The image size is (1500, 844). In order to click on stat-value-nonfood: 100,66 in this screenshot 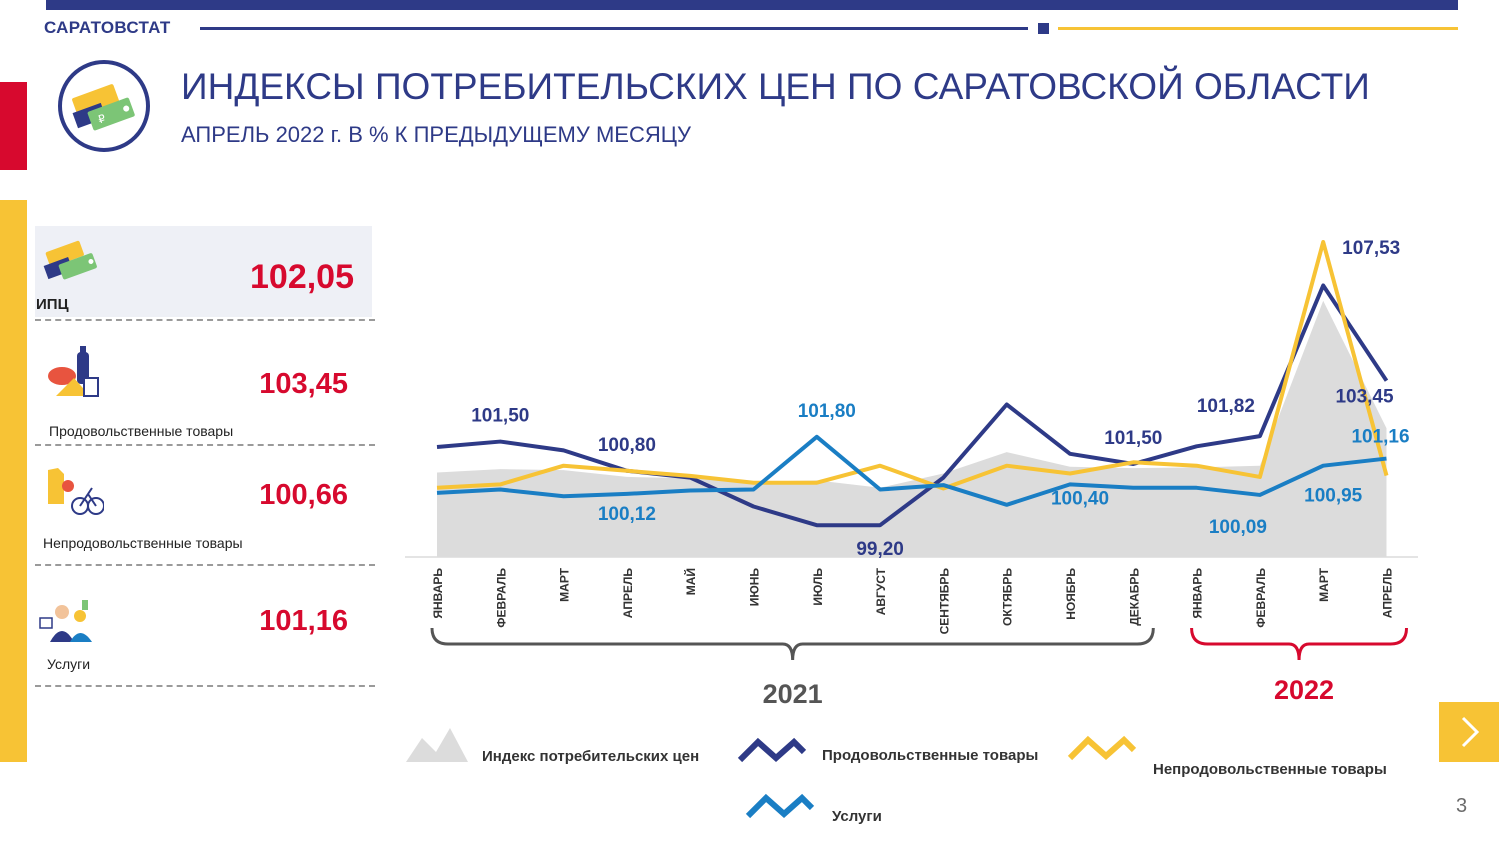, I will do `click(303, 495)`.